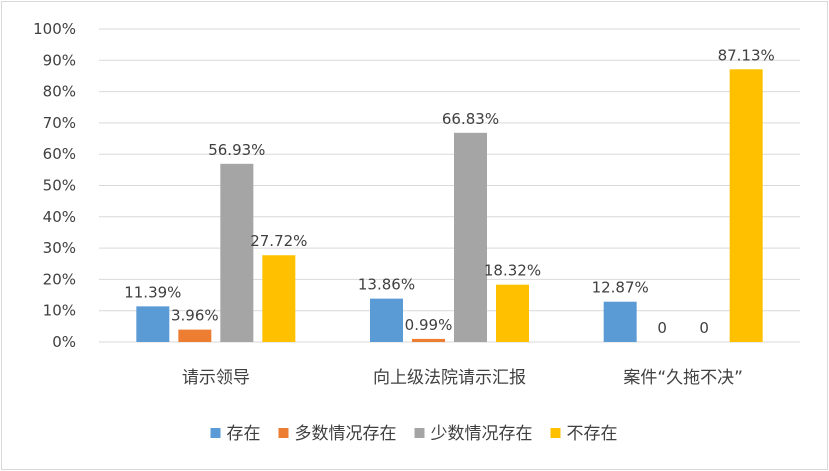  What do you see at coordinates (59, 217) in the screenshot?
I see `y-tick-label: 40%` at bounding box center [59, 217].